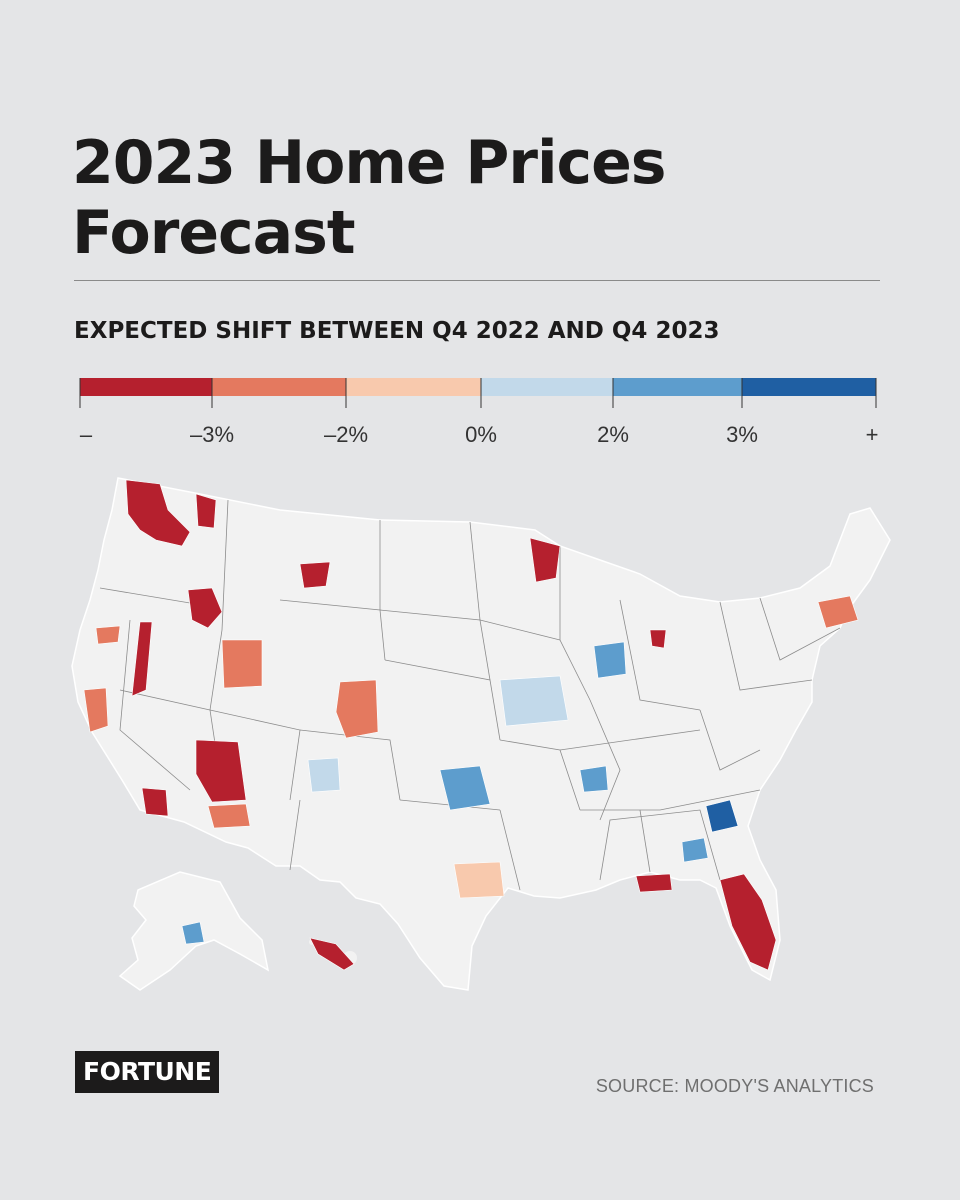 This screenshot has height=1200, width=960. Describe the element at coordinates (229, 816) in the screenshot. I see `region-tucson-az` at that location.